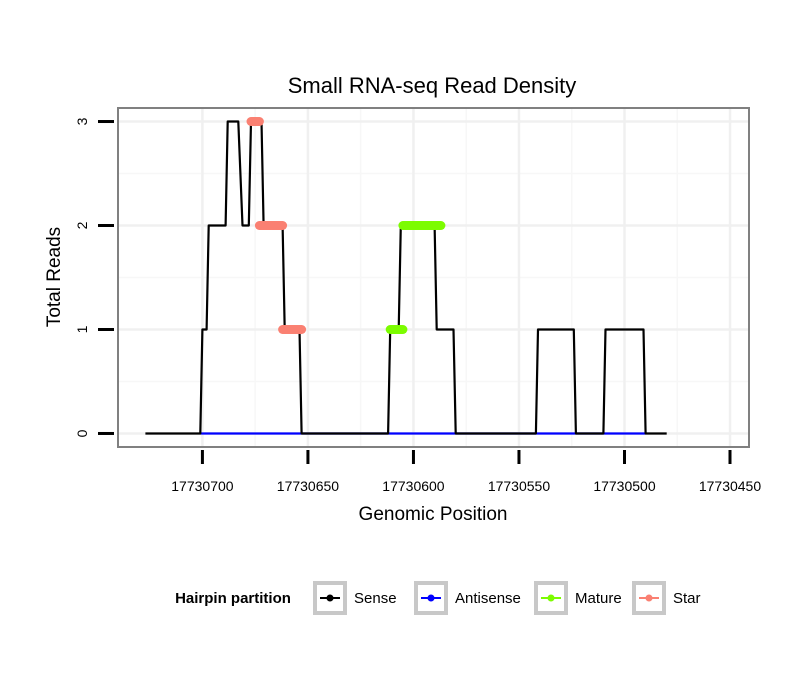  I want to click on y-axis-label: Total Reads, so click(54, 277).